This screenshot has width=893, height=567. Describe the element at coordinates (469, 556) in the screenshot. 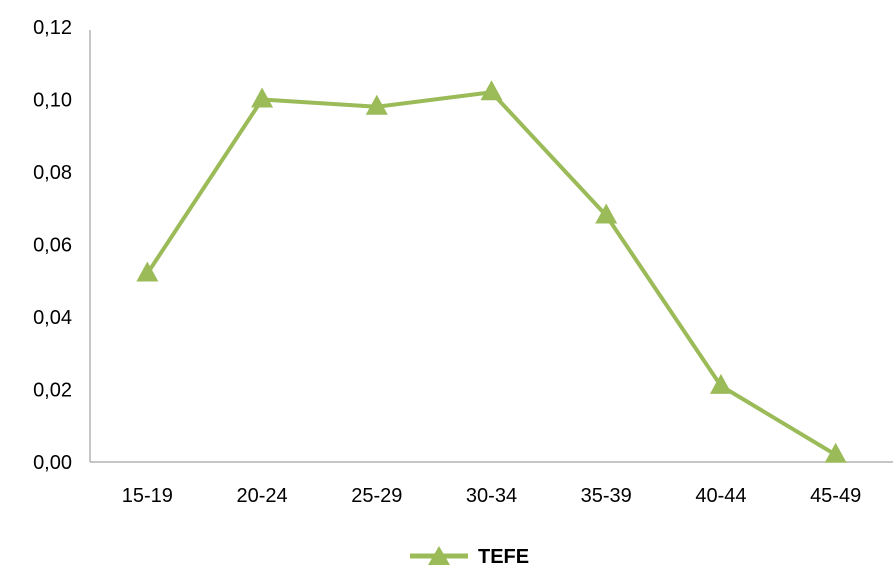

I see `legend: TEFE` at that location.